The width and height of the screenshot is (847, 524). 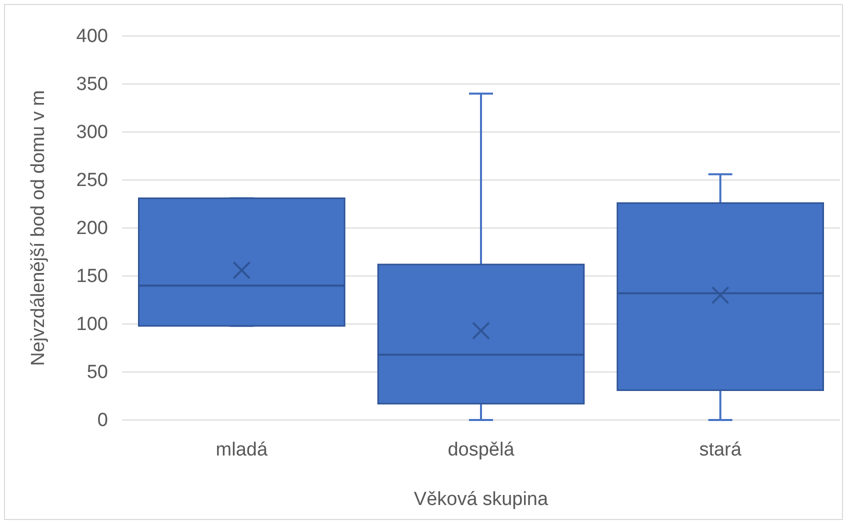 I want to click on y-axis-title: Nejvzdálenější bod od domu v m, so click(x=38, y=228).